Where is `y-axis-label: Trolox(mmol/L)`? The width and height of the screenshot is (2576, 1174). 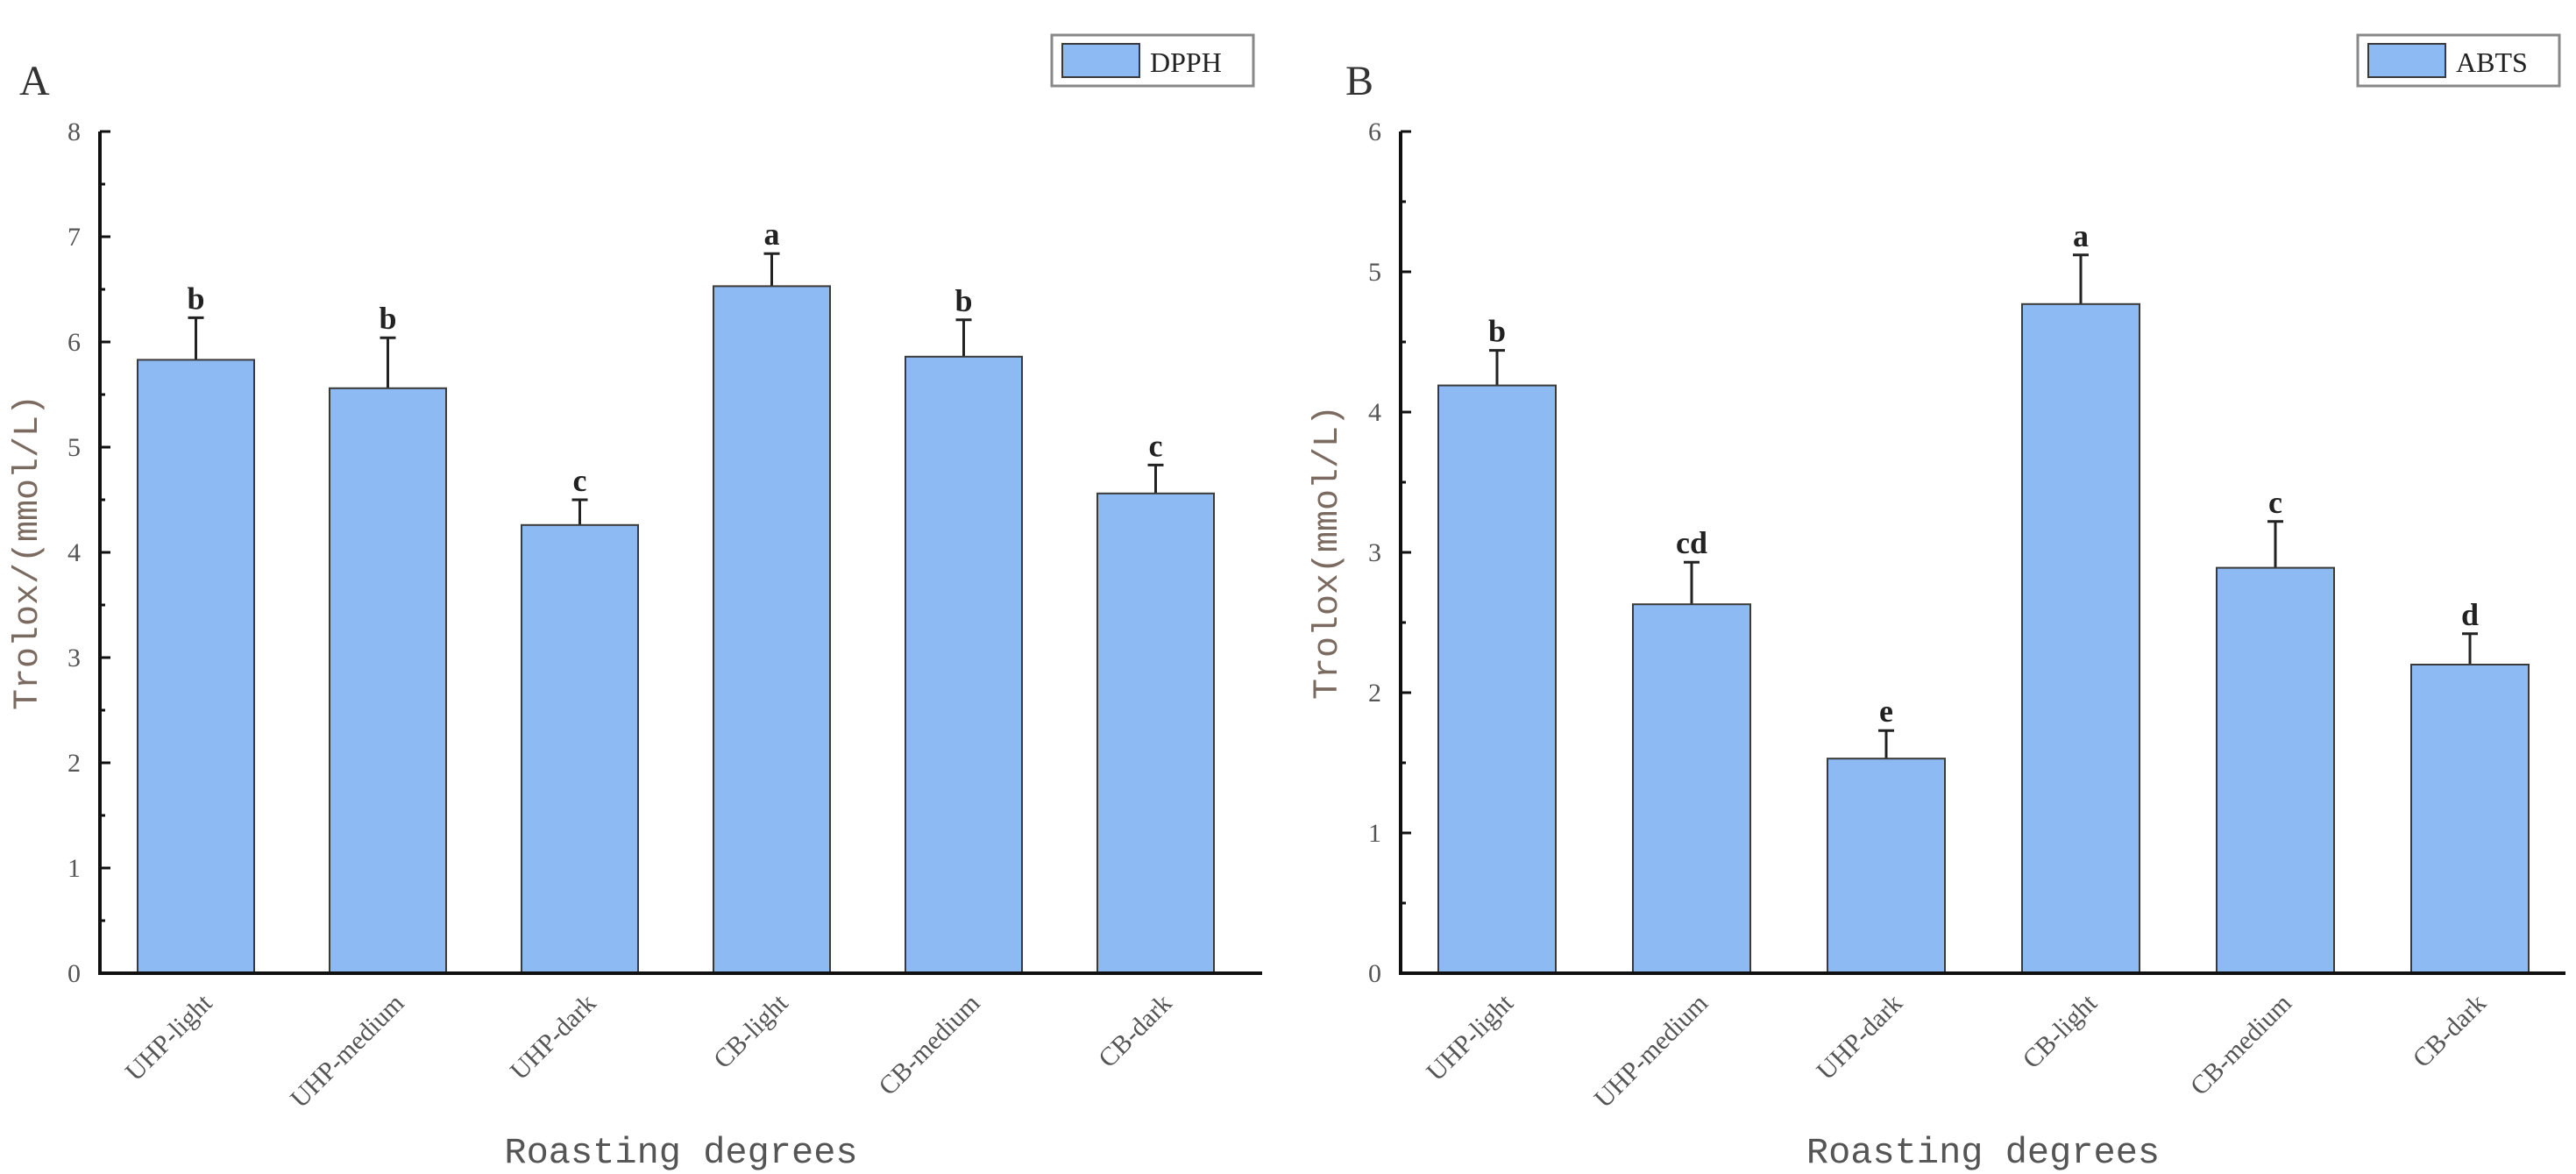
y-axis-label: Trolox(mmol/L) is located at coordinates (1328, 553).